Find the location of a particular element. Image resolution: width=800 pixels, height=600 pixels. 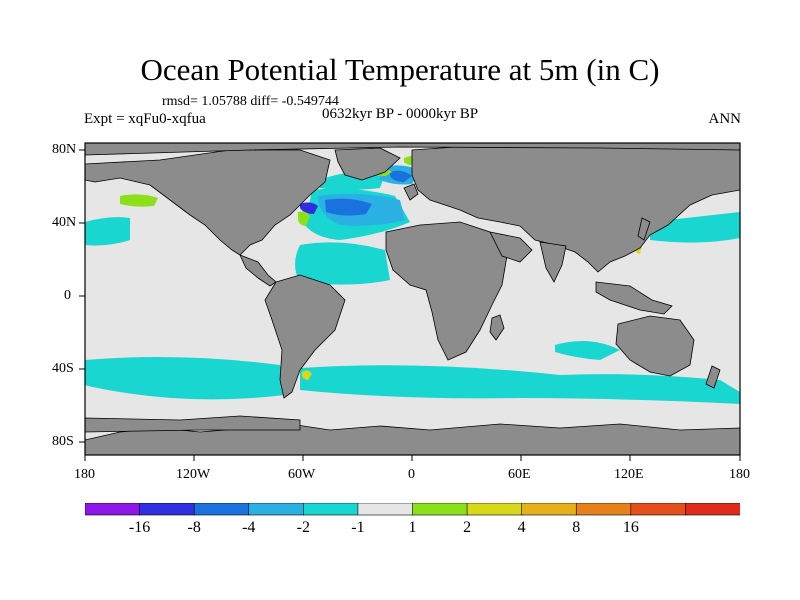

y-tick-label: 80S is located at coordinates (63, 441).